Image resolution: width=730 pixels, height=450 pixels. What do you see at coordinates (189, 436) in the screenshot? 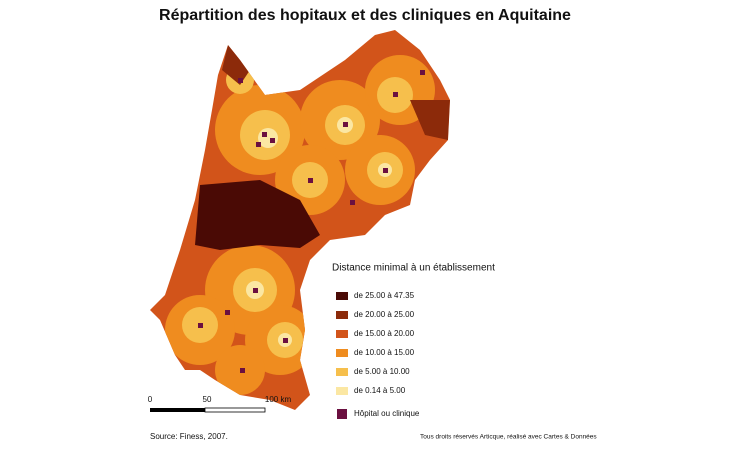
I see `source: Source: Finess, 2007.` at bounding box center [189, 436].